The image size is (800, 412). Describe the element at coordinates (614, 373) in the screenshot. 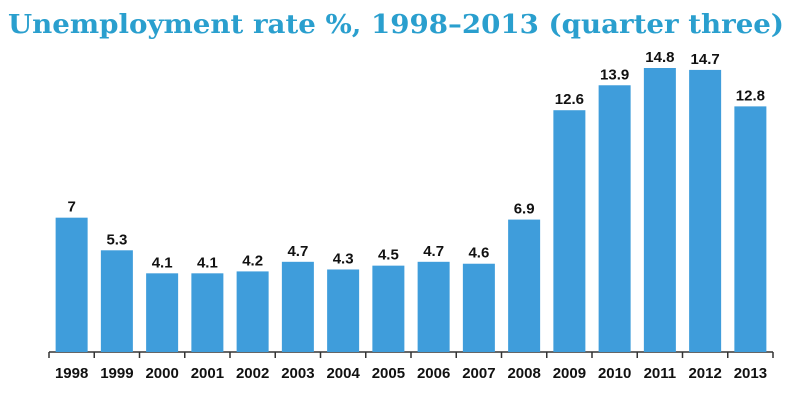

I see `x-tick-label: 2010` at that location.